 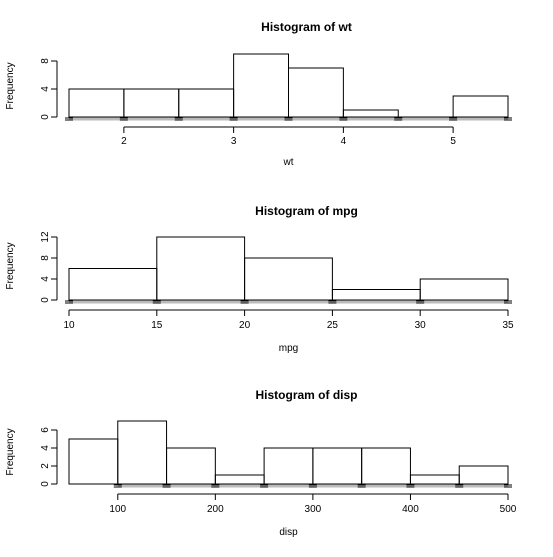 I want to click on chart-title: Histogram of disp, so click(x=306, y=395).